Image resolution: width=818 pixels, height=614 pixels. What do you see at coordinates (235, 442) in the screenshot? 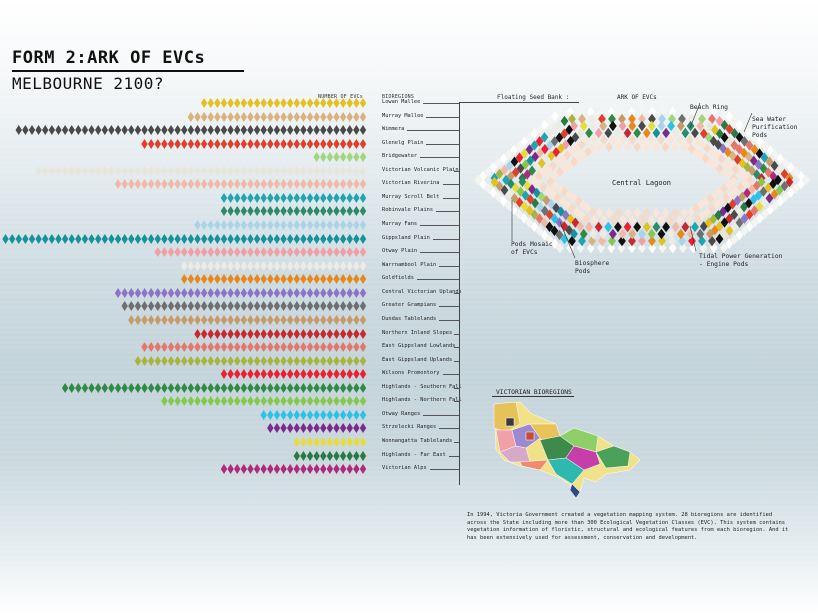
I see `bioregion-row: Wonnangatta Tablelands` at bounding box center [235, 442].